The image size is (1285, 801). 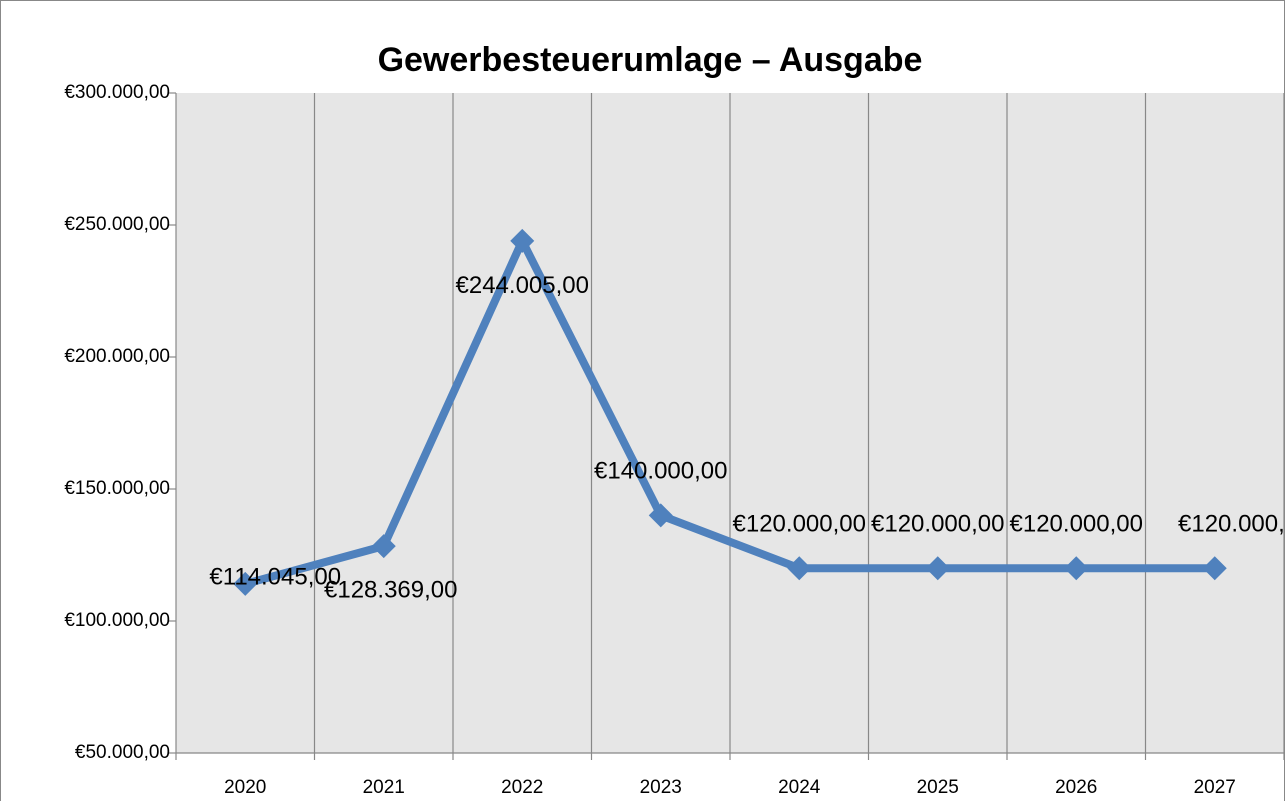 I want to click on data-label: €114.045,00, so click(x=275, y=576).